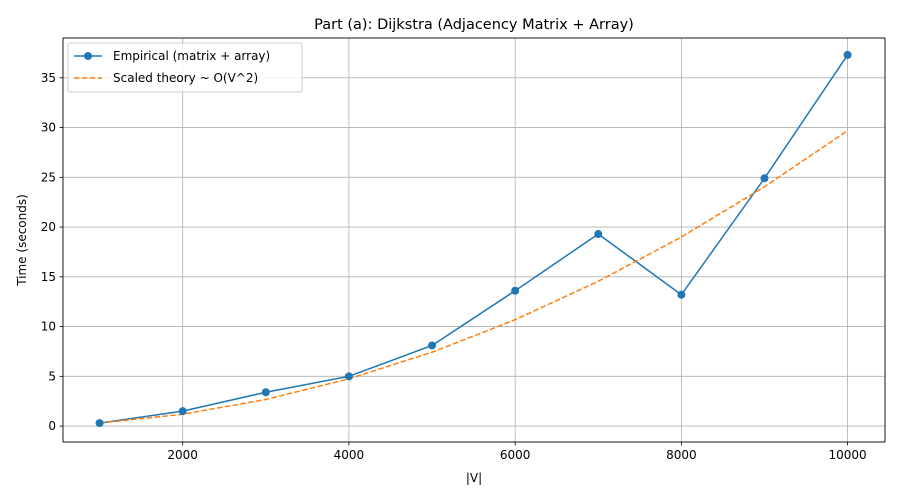 The image size is (900, 500). What do you see at coordinates (48, 227) in the screenshot?
I see `y-tick-label: 20` at bounding box center [48, 227].